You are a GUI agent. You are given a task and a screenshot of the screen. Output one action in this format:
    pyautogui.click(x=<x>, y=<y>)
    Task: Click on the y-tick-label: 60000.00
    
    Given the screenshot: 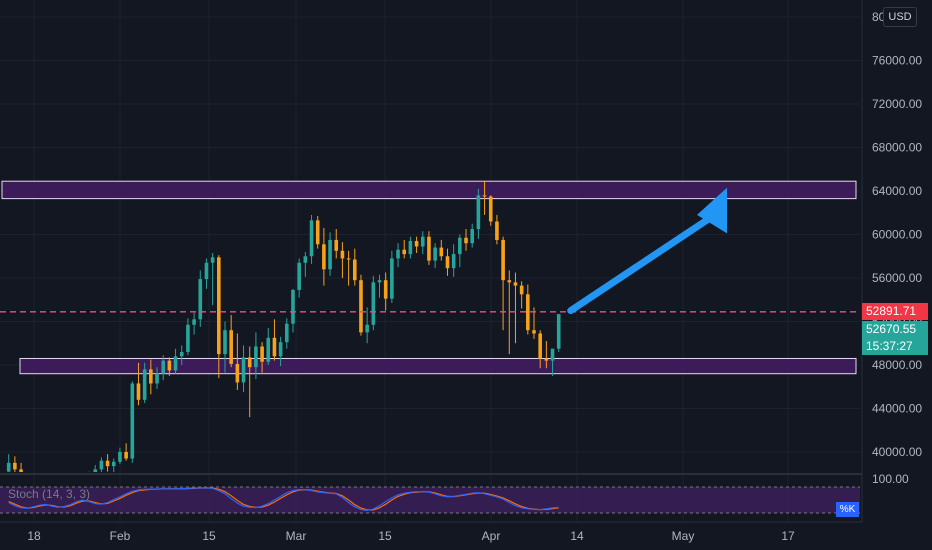 What is the action you would take?
    pyautogui.click(x=897, y=235)
    